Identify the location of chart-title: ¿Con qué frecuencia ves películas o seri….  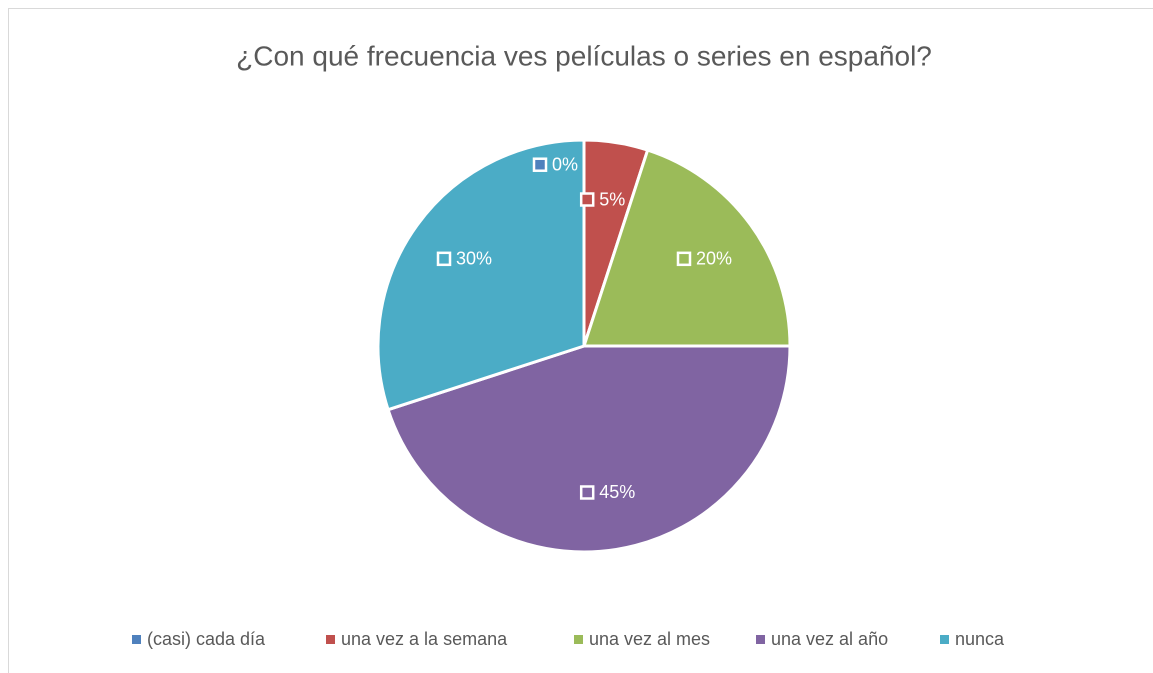
(584, 55).